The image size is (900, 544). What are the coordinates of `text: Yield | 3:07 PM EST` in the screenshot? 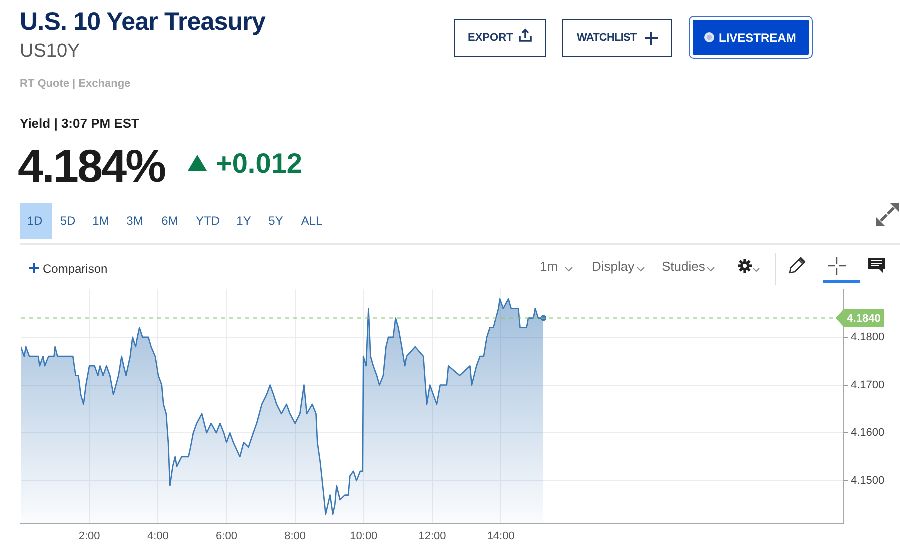 It's located at (80, 123).